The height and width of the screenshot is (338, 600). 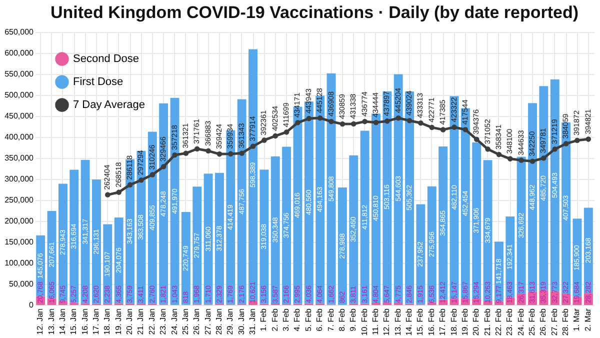 I want to click on y-tick-label: 100,000, so click(x=19, y=263).